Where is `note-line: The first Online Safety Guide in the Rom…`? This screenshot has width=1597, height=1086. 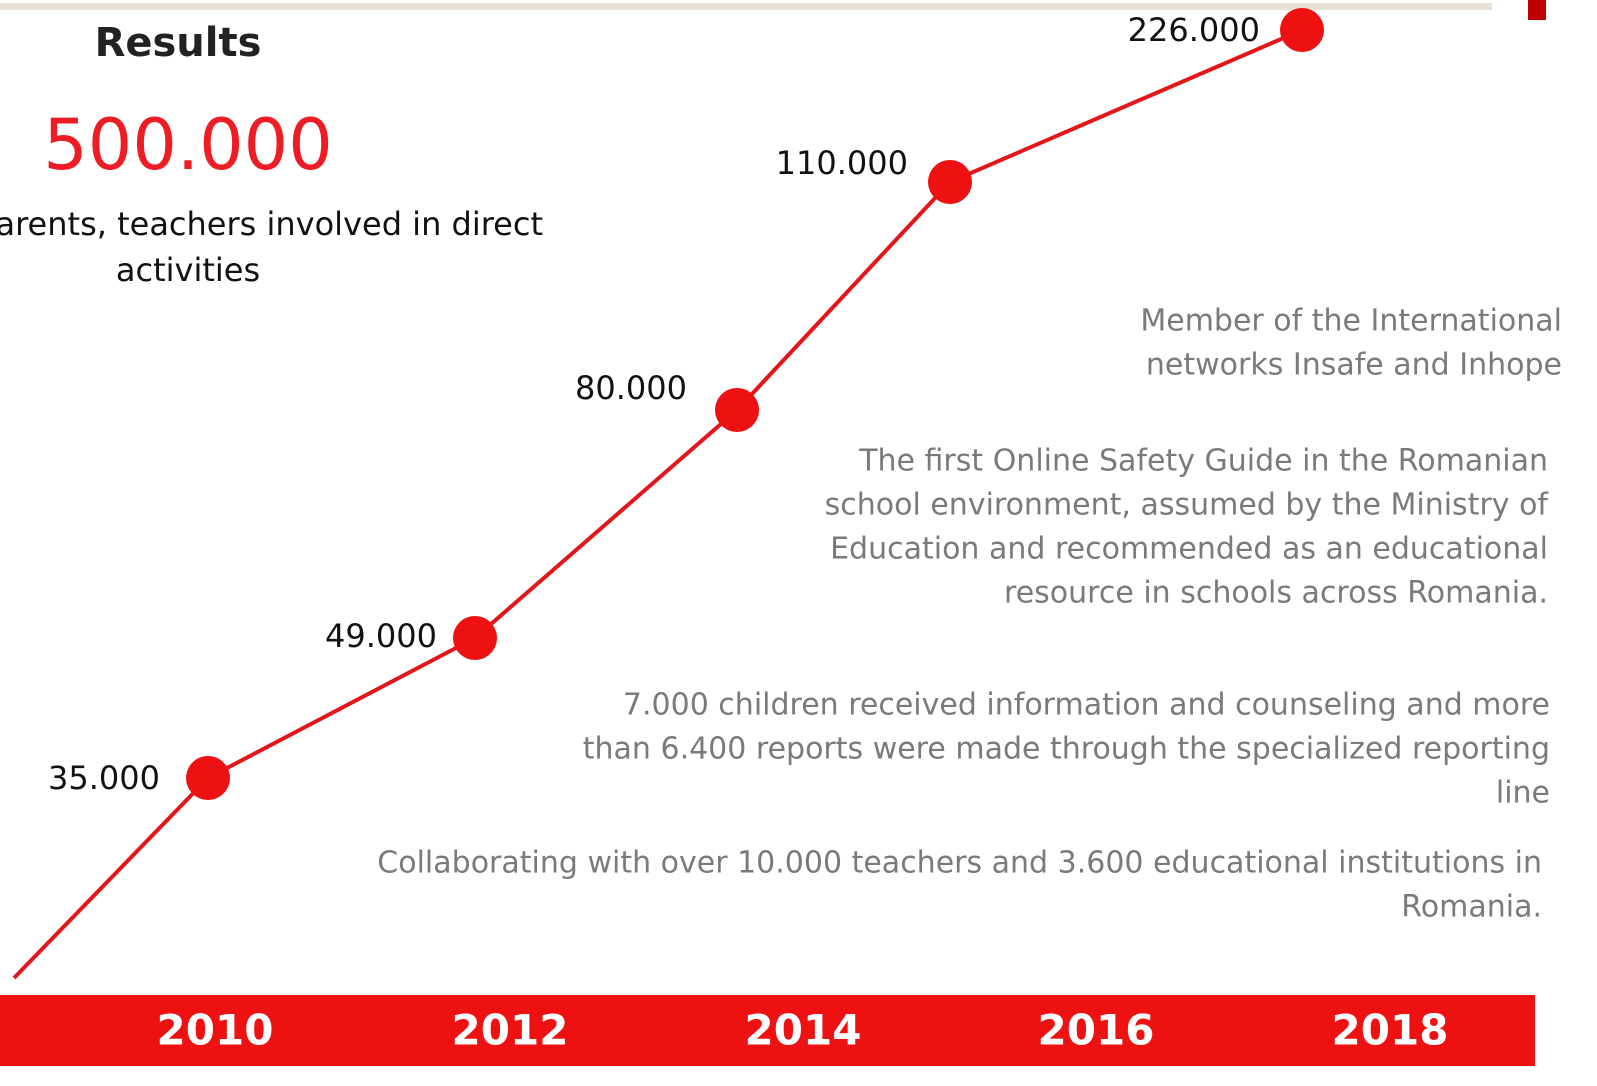 note-line: The first Online Safety Guide in the Rom… is located at coordinates (1203, 461).